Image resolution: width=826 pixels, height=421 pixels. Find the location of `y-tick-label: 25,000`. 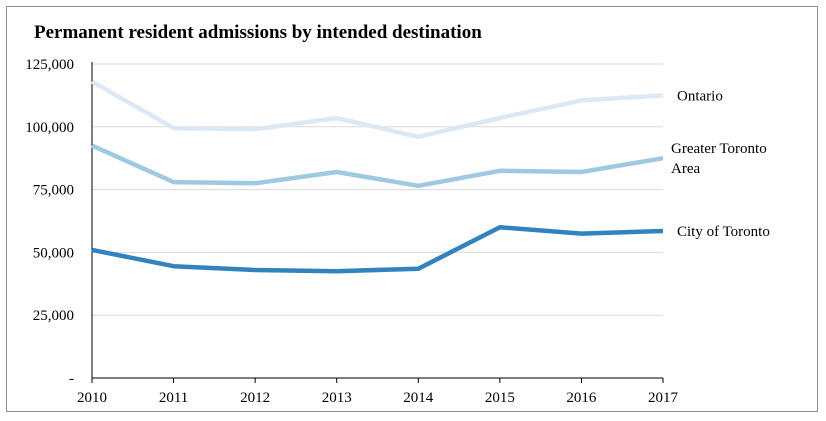

y-tick-label: 25,000 is located at coordinates (53, 316).